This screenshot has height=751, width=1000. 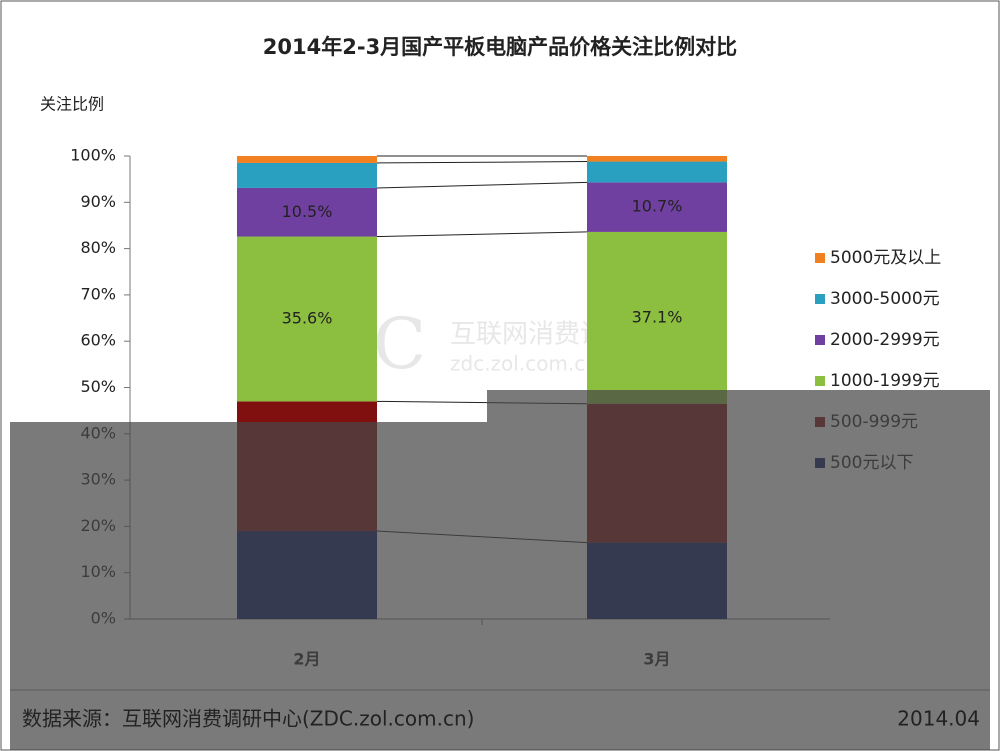 I want to click on y-tick-label: 60%, so click(x=98, y=340).